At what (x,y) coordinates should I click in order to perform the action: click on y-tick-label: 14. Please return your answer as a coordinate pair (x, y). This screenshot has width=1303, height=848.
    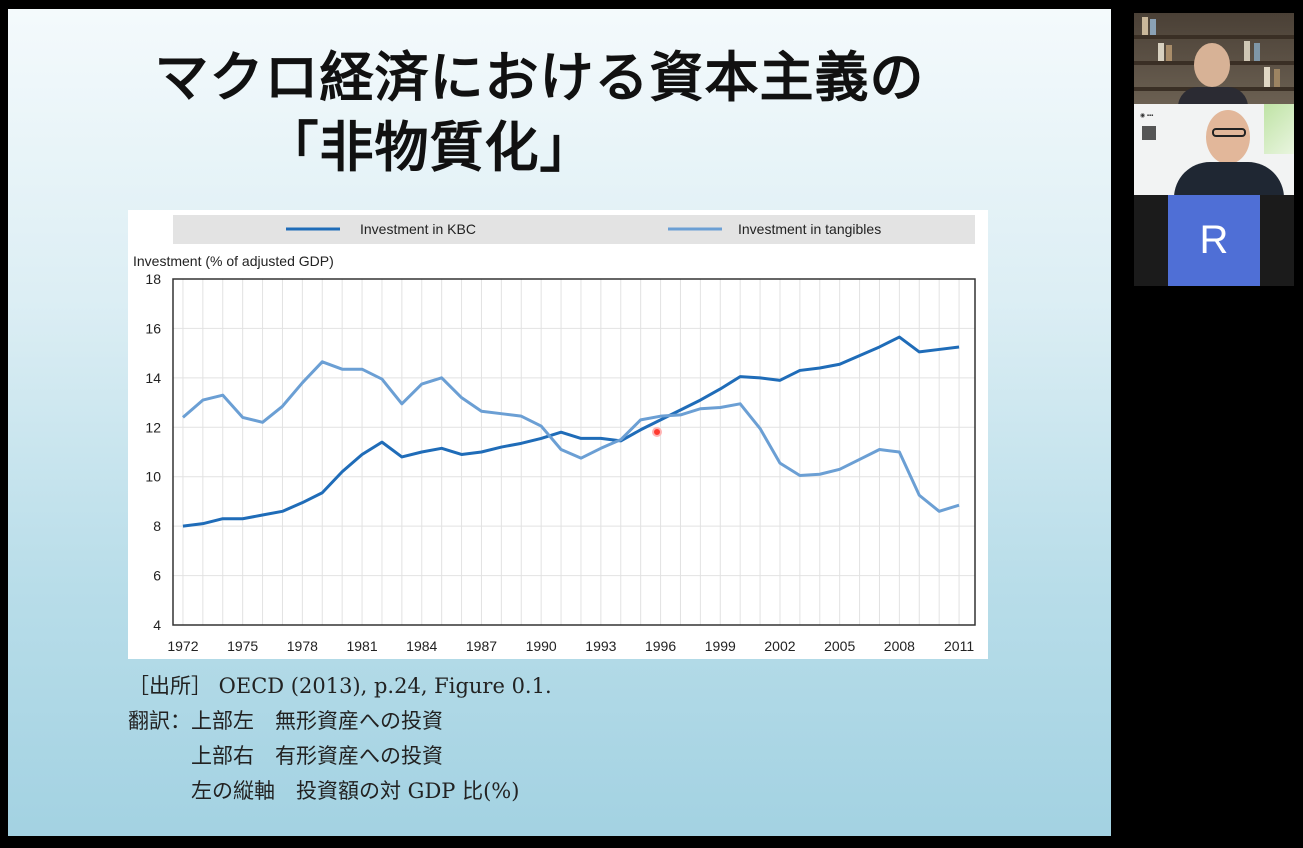
    Looking at the image, I should click on (153, 378).